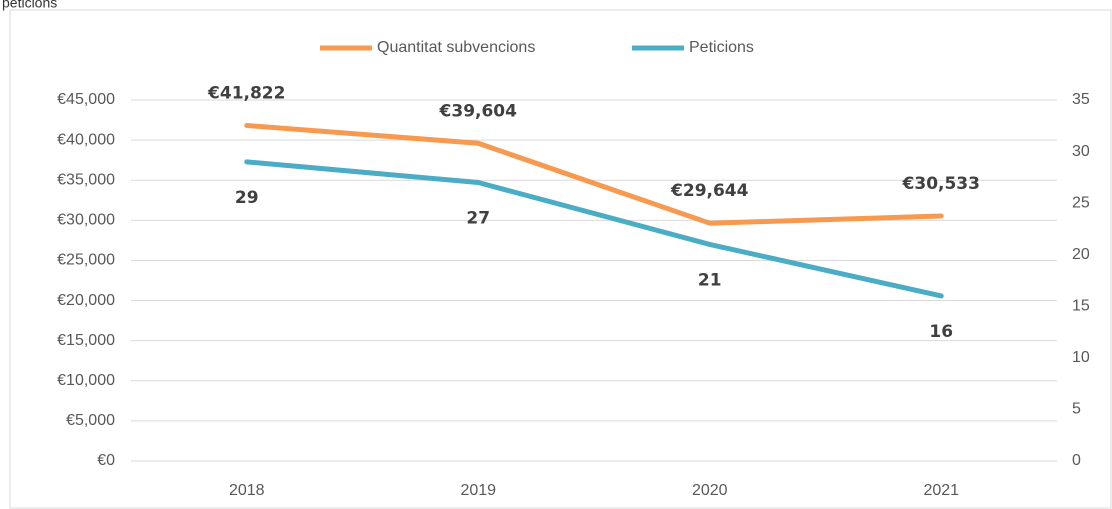 The height and width of the screenshot is (509, 1112). What do you see at coordinates (90, 420) in the screenshot?
I see `y-tick-label: €5,000` at bounding box center [90, 420].